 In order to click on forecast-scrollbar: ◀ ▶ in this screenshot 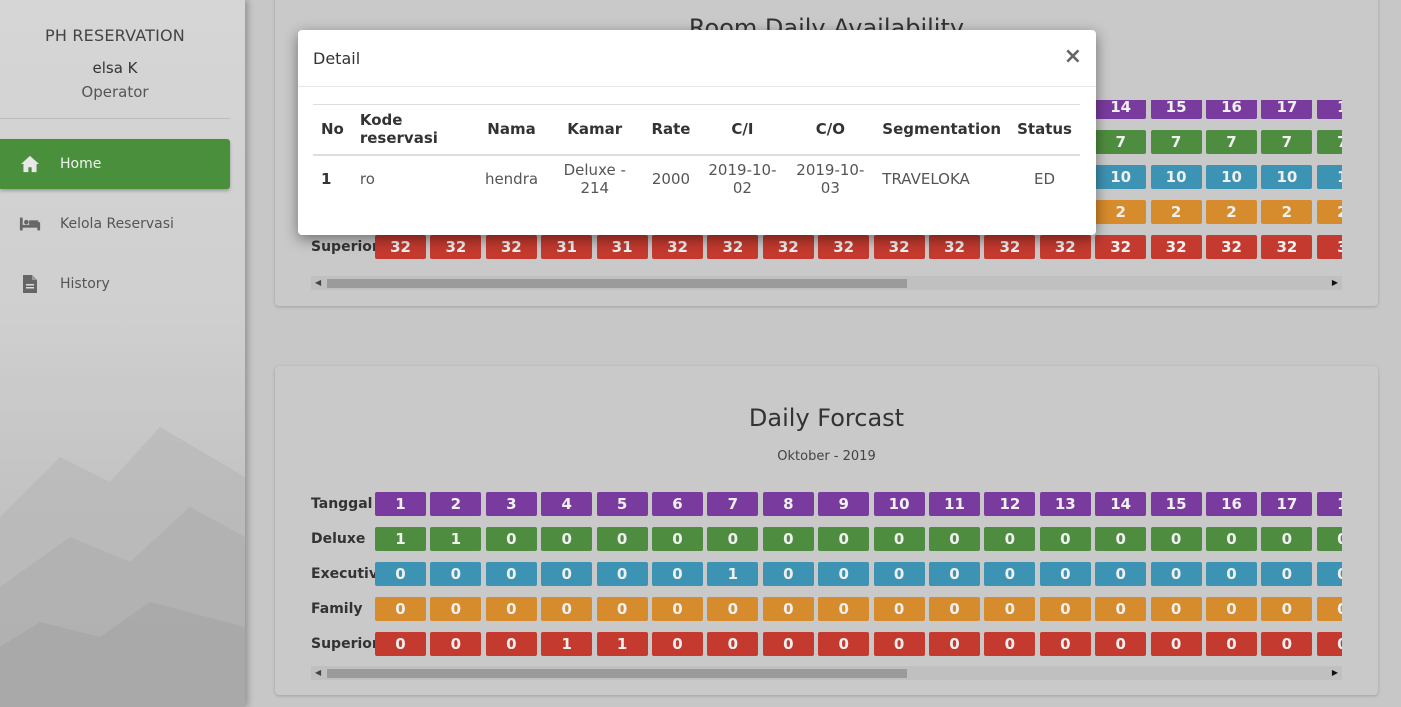, I will do `click(826, 673)`.